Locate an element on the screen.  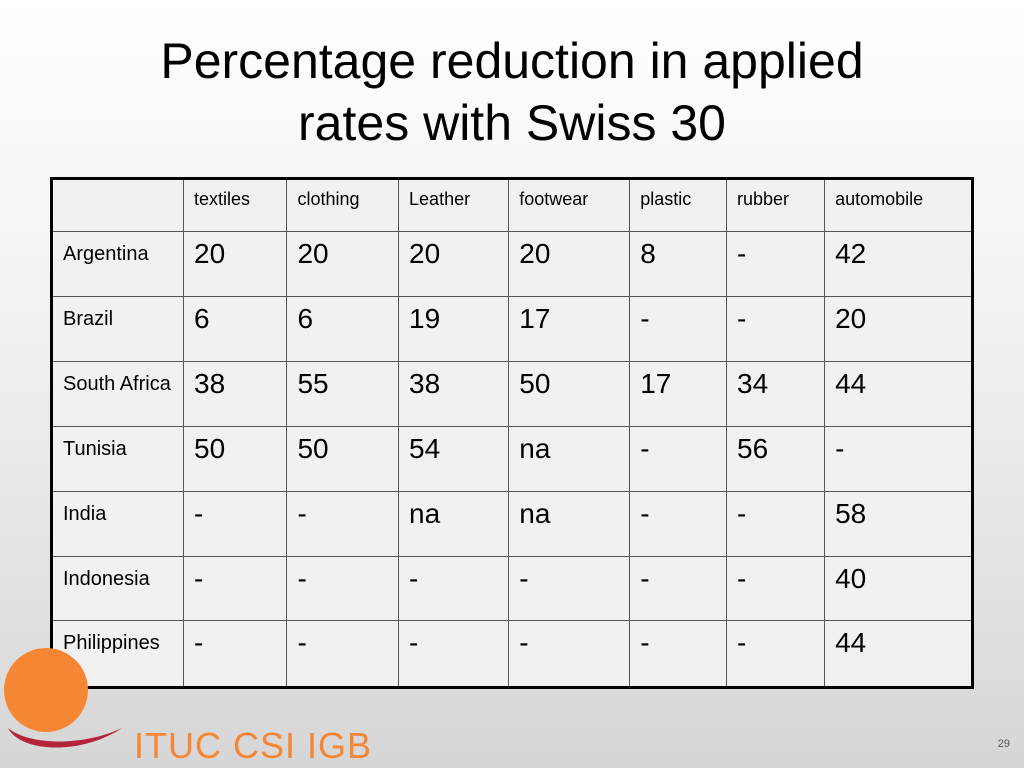
table-cell: 8 is located at coordinates (678, 264).